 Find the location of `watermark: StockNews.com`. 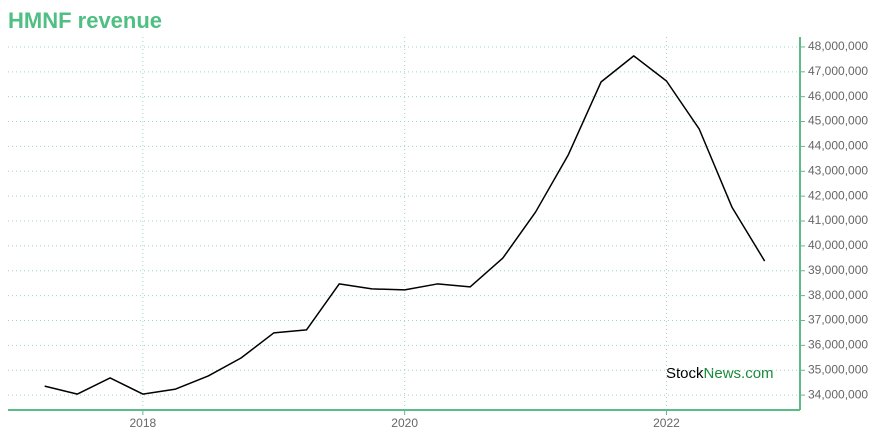

watermark: StockNews.com is located at coordinates (720, 373).